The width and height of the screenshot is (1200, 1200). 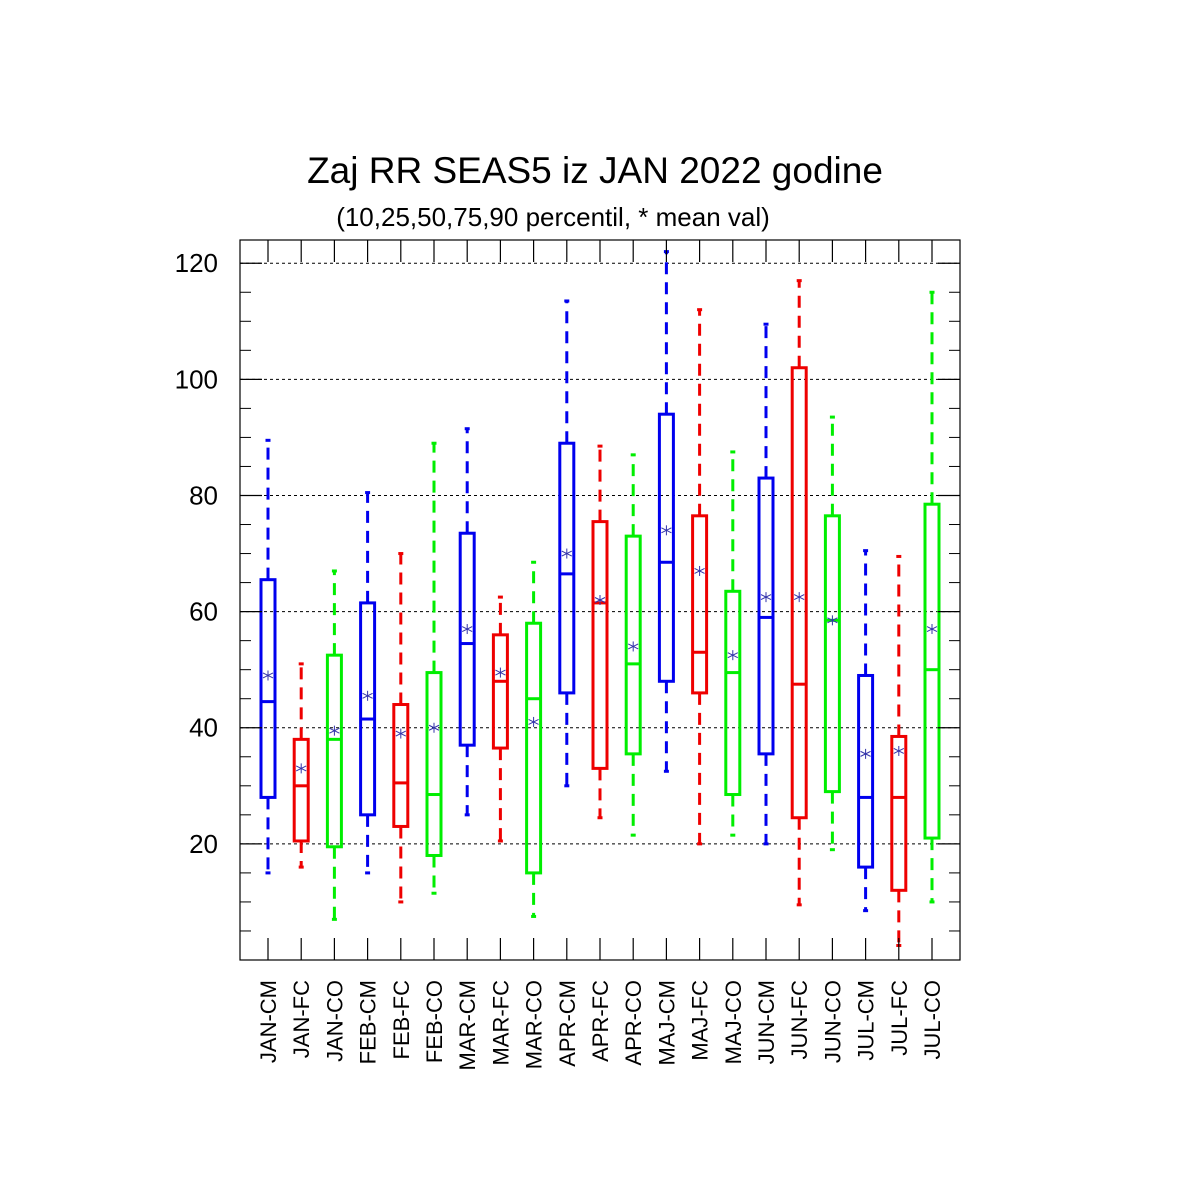 I want to click on box-jun-cm, so click(x=766, y=584).